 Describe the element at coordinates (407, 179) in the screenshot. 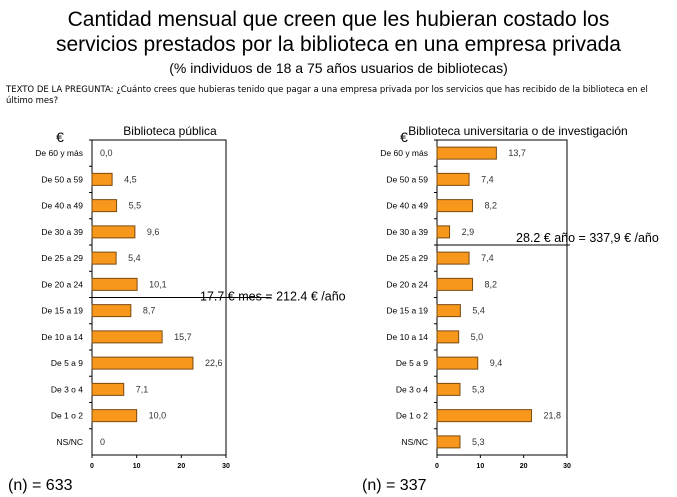

I see `universitaria-category-label: De 50 a 59` at that location.